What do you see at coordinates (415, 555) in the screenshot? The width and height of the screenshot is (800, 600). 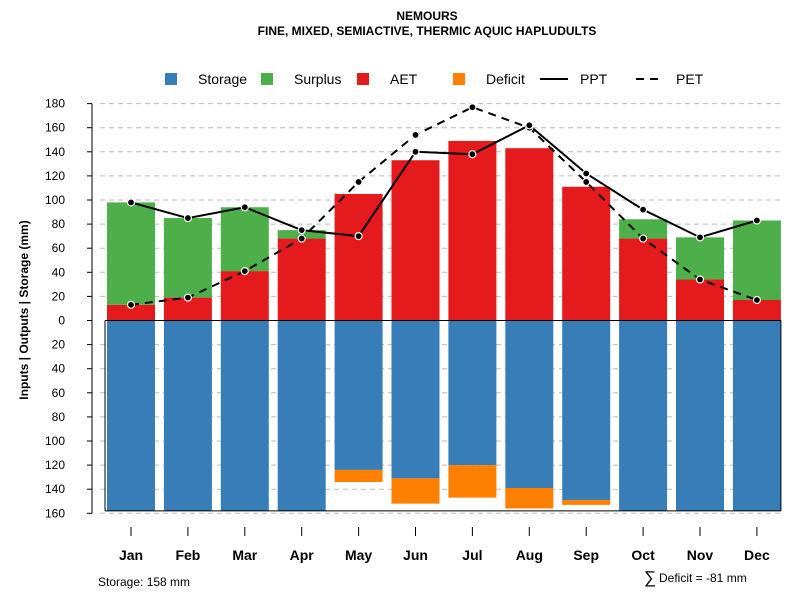 I see `month-label: Jun` at bounding box center [415, 555].